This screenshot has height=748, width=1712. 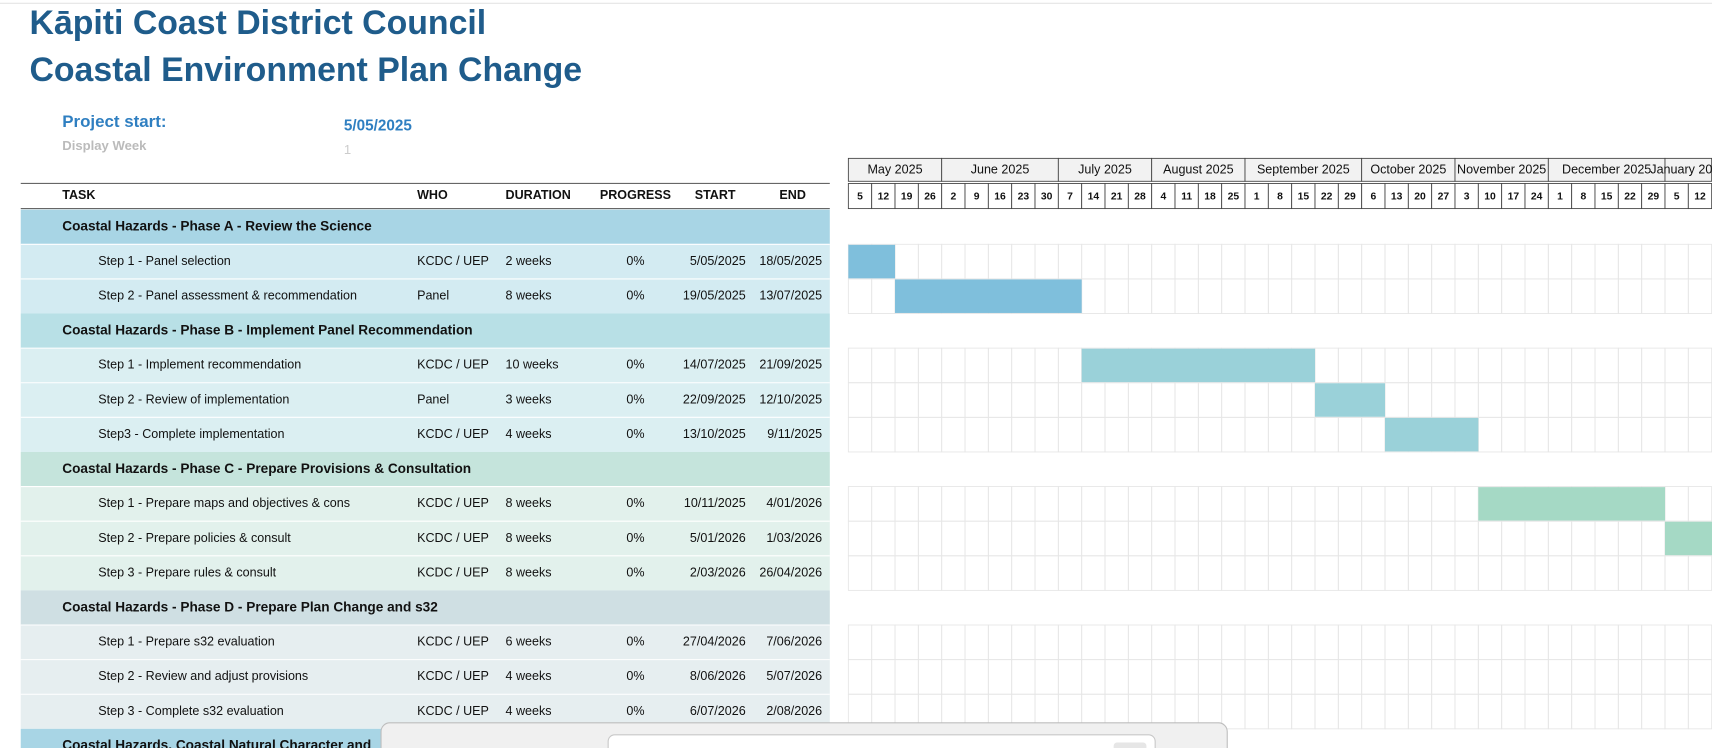 What do you see at coordinates (425, 227) in the screenshot?
I see `section-row` at bounding box center [425, 227].